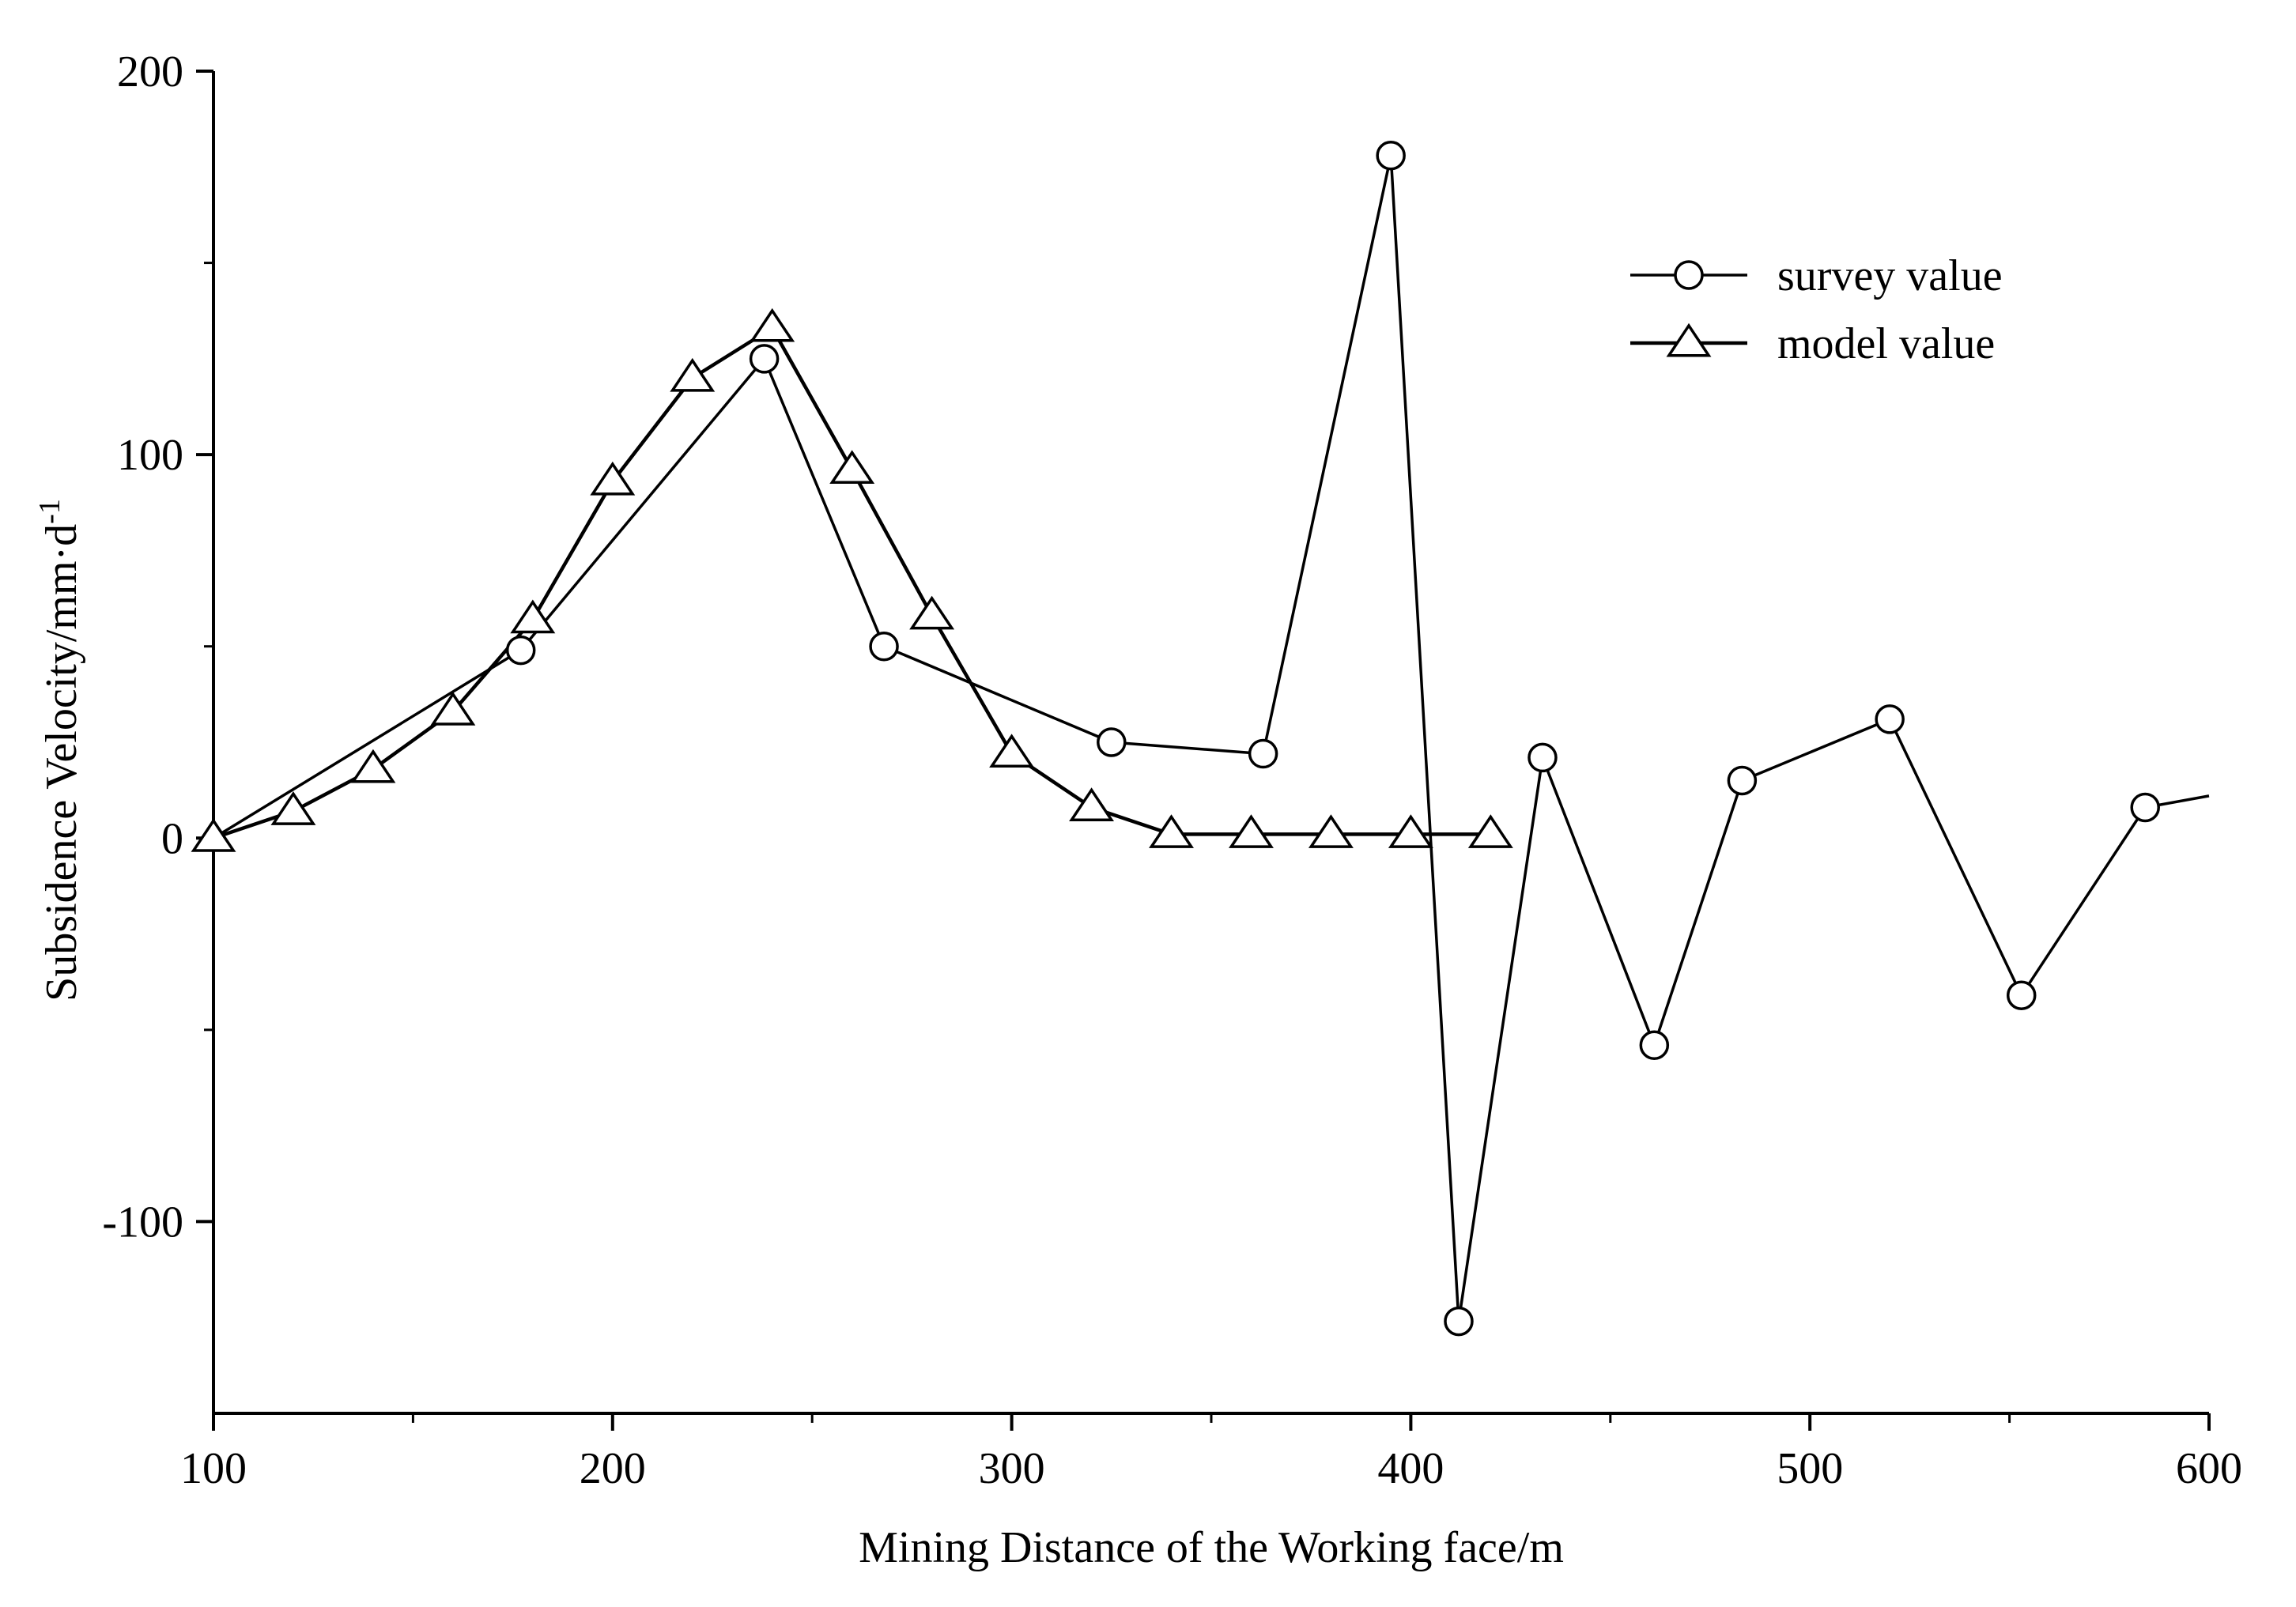 The image size is (2296, 1607). I want to click on x-tick-label: 600, so click(2209, 1468).